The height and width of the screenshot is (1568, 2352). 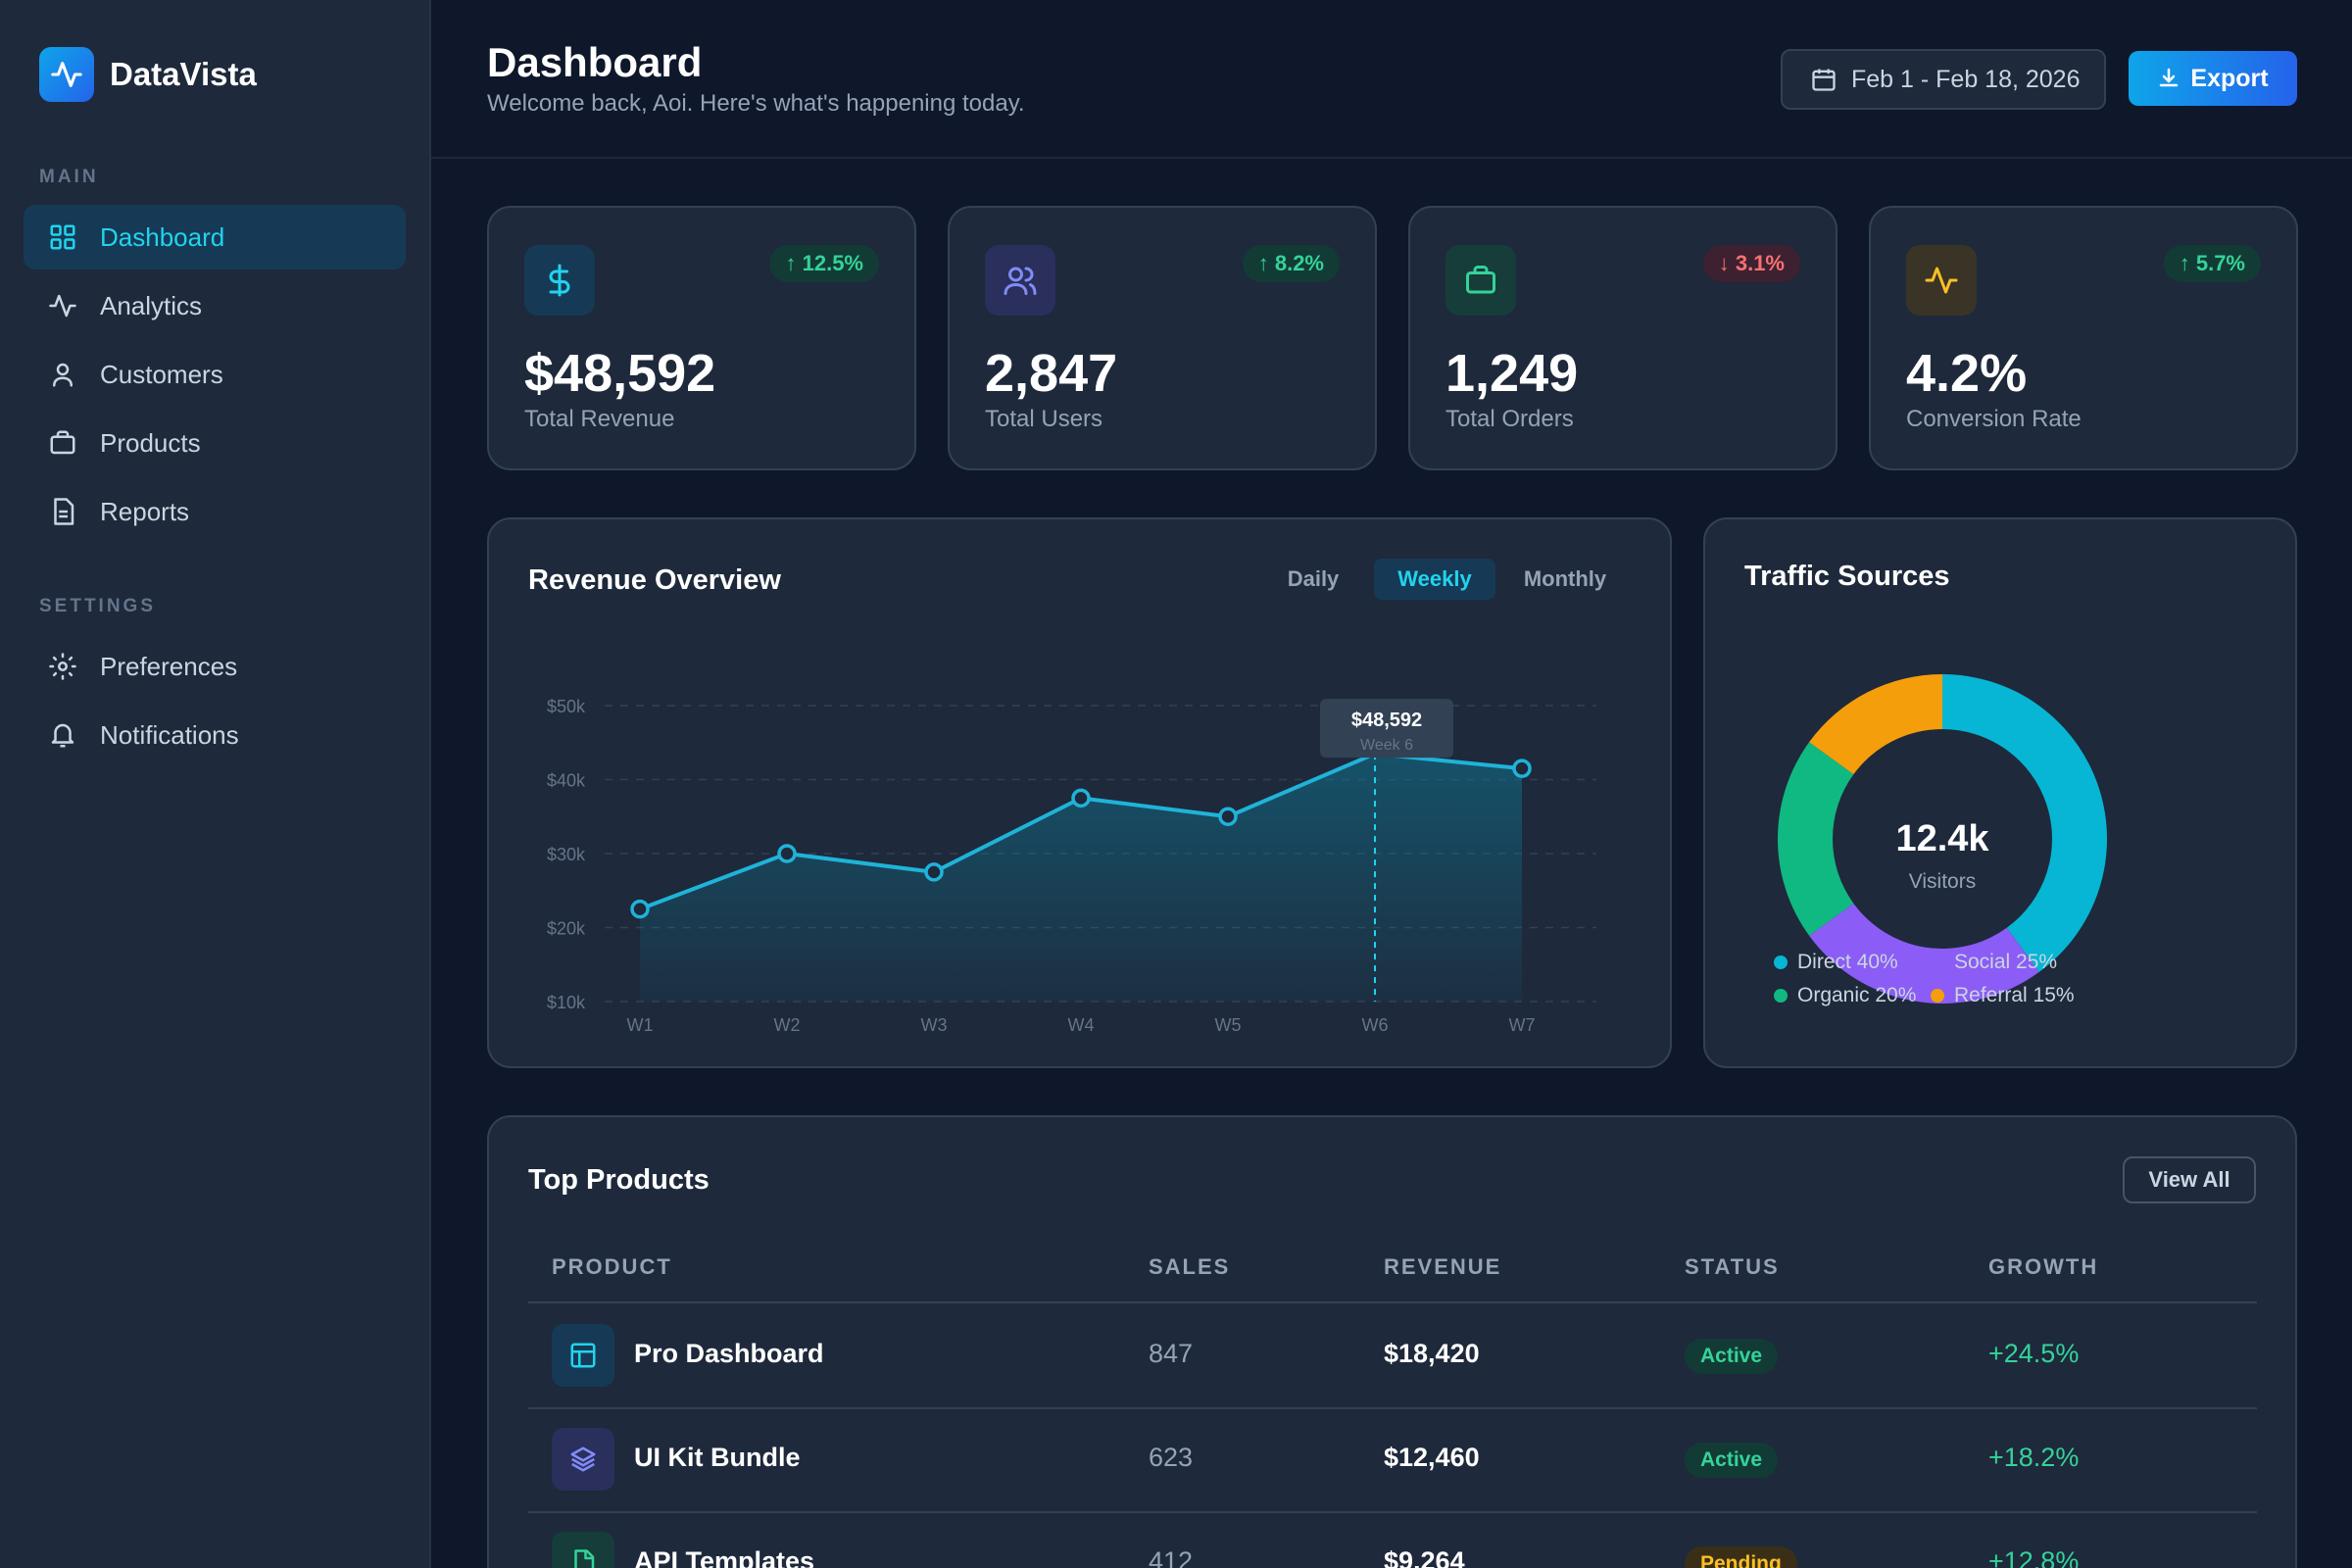 I want to click on x-tick-label: W2, so click(x=787, y=1025).